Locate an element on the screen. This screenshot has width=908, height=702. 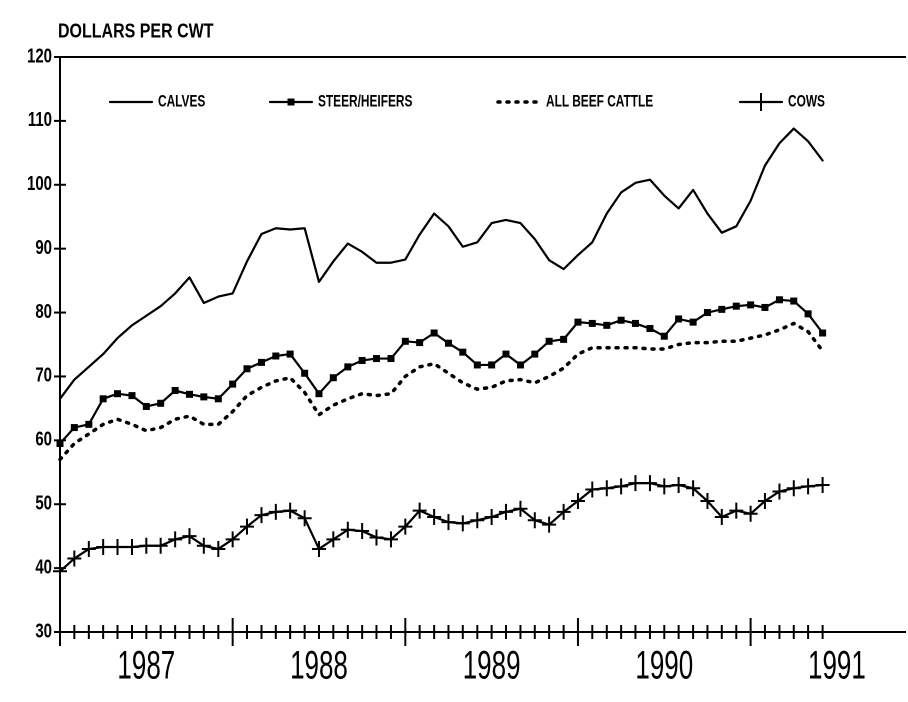
legend-label: ALL BEEF CATTLE is located at coordinates (599, 102).